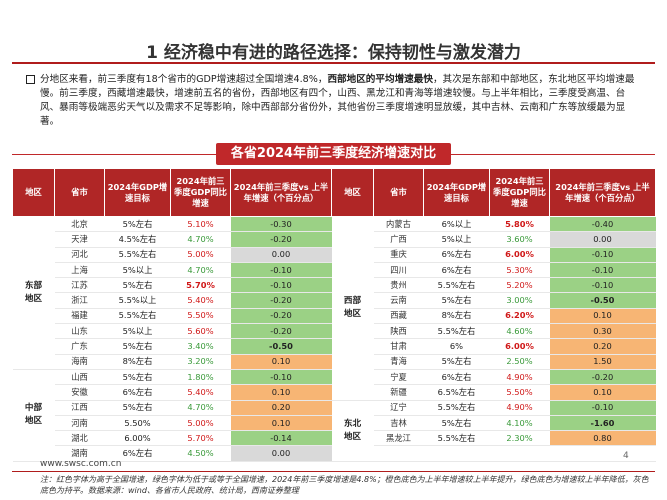 This screenshot has width=667, height=500. I want to click on table-row: 安徽 6%左右 5.40% 0.10 新疆 6.5%左右 5.50% 0.10, so click(334, 392).